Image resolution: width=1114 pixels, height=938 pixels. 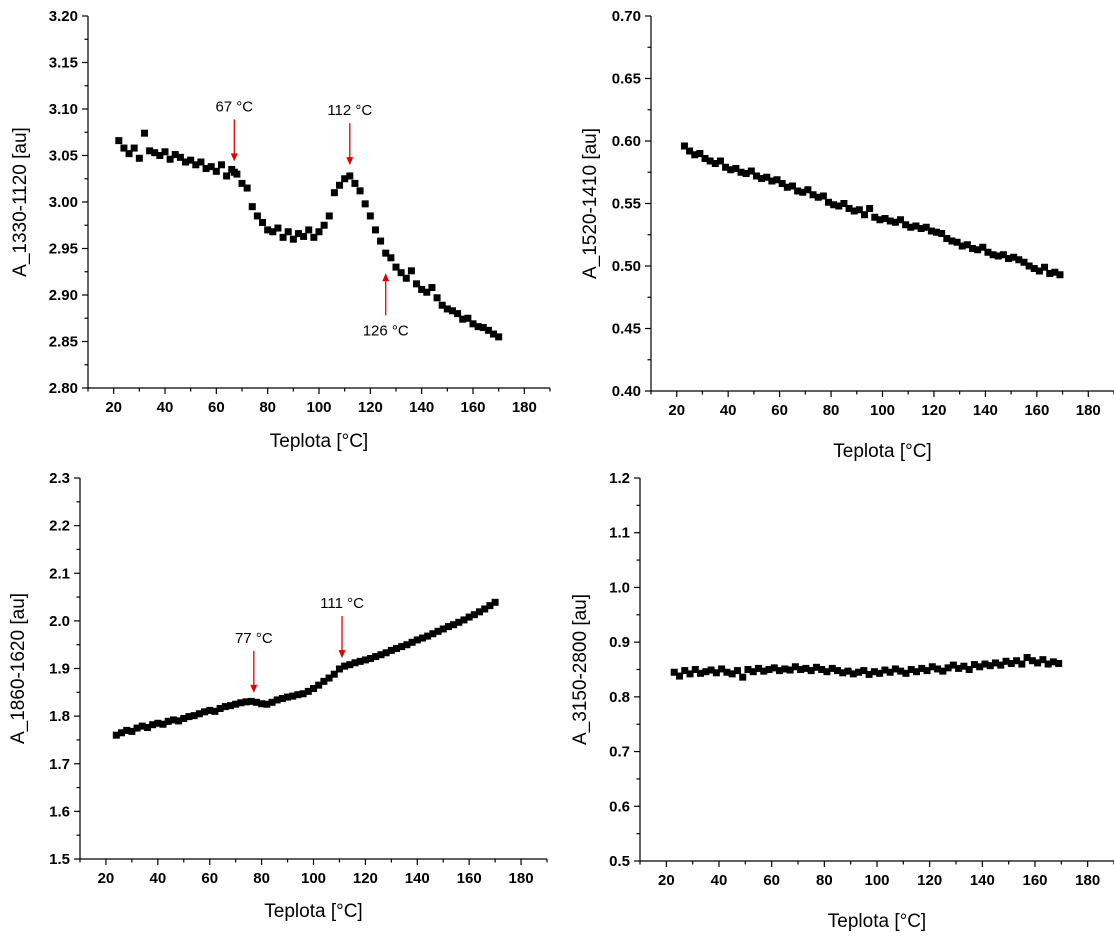 What do you see at coordinates (18, 668) in the screenshot?
I see `y-axis-title: A_1860-1620 [au]` at bounding box center [18, 668].